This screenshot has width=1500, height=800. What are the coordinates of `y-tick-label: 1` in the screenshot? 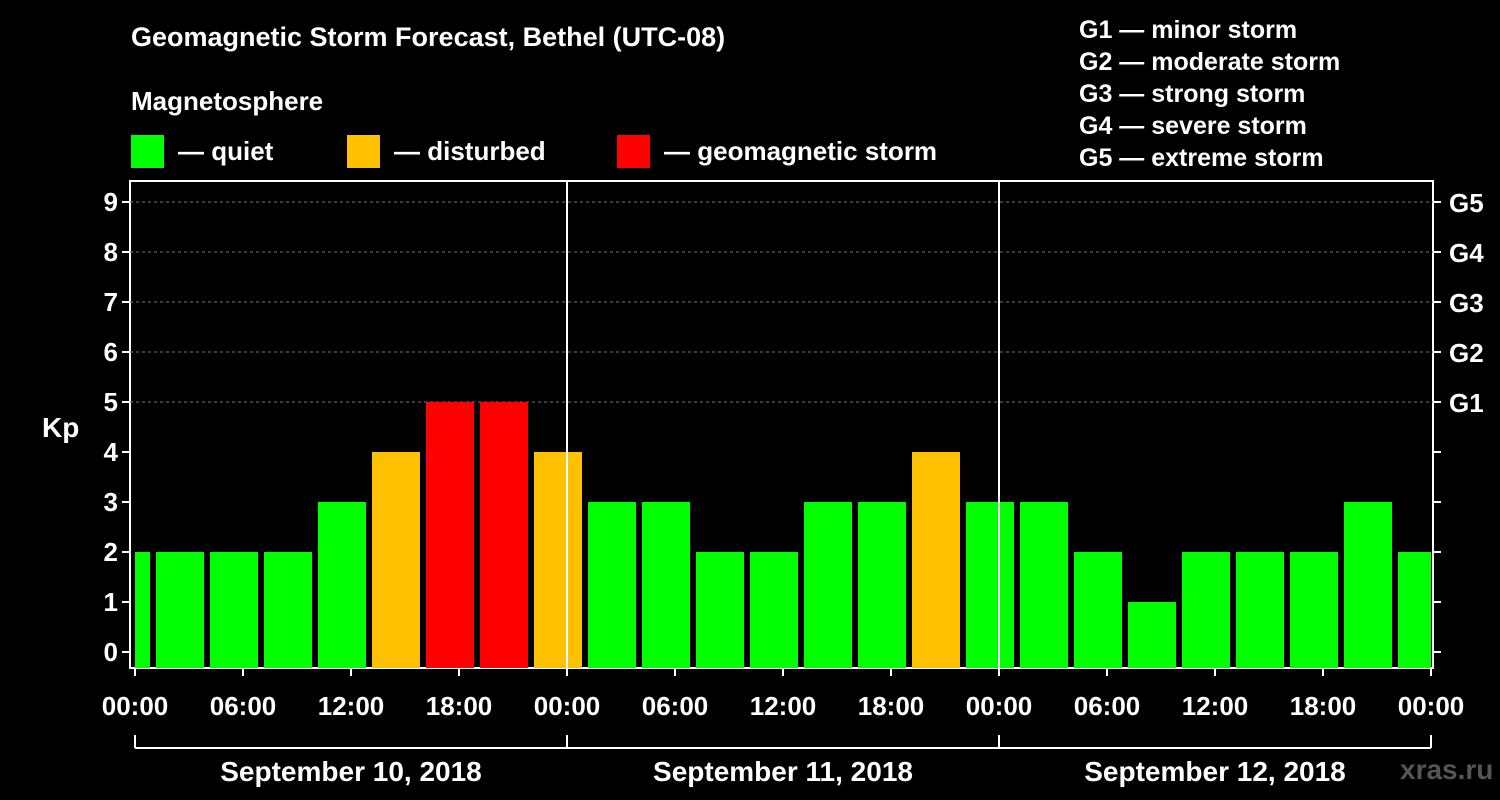 It's located at (111, 602).